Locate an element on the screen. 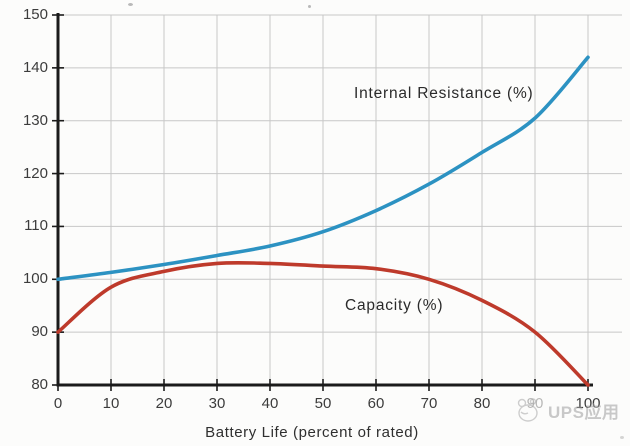  x-tick-label: 20 is located at coordinates (164, 403).